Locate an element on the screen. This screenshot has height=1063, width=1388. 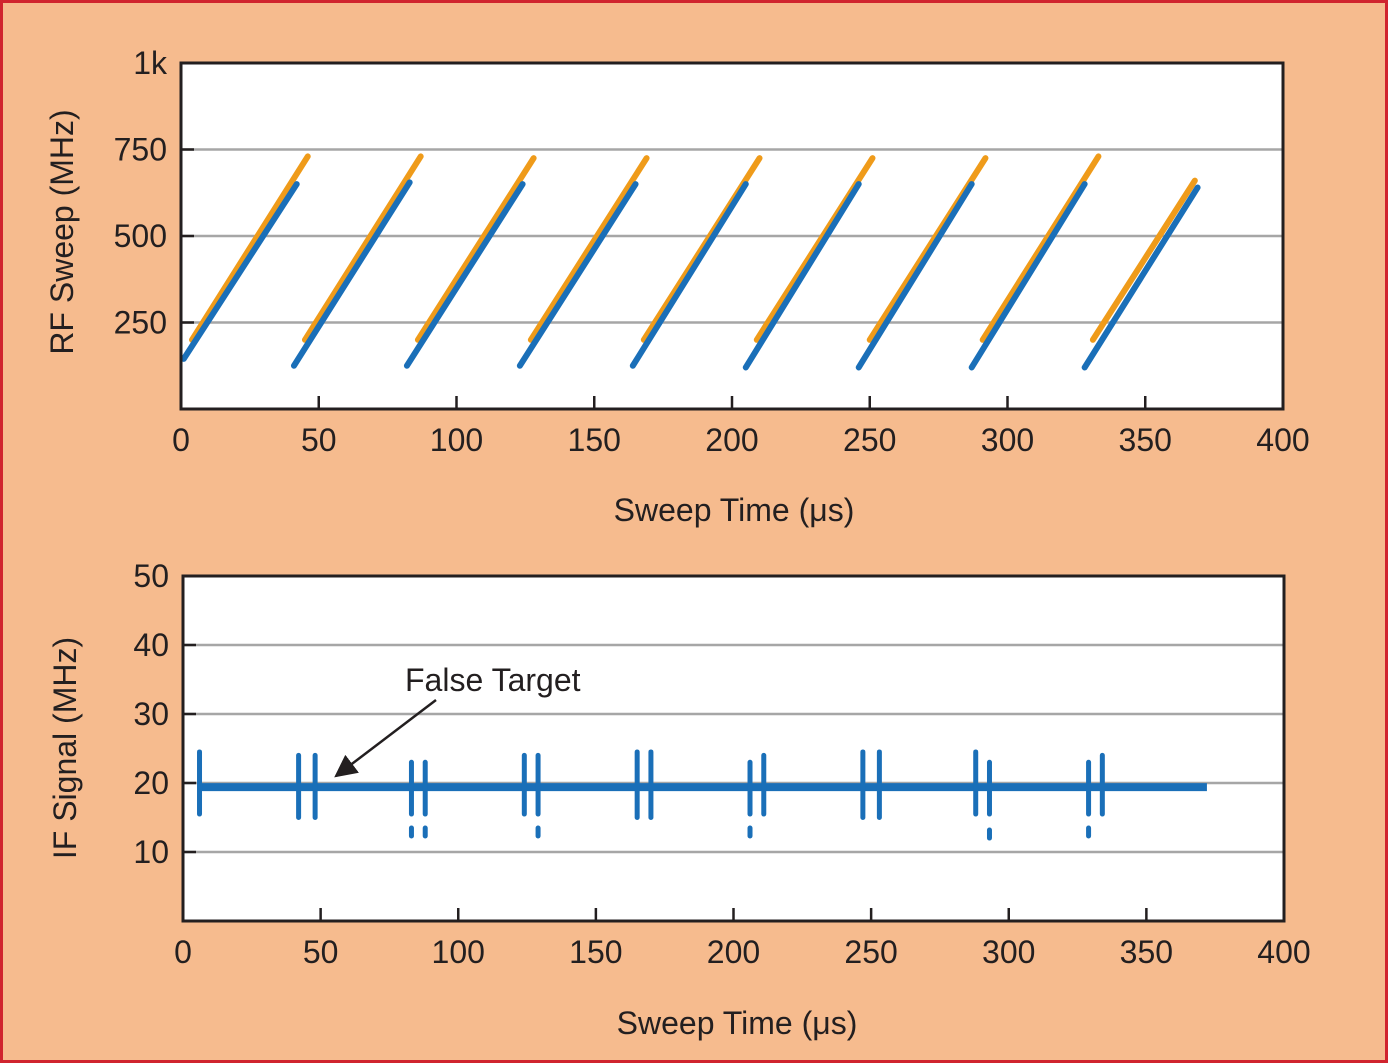
y-tick-label: 10 is located at coordinates (151, 852).